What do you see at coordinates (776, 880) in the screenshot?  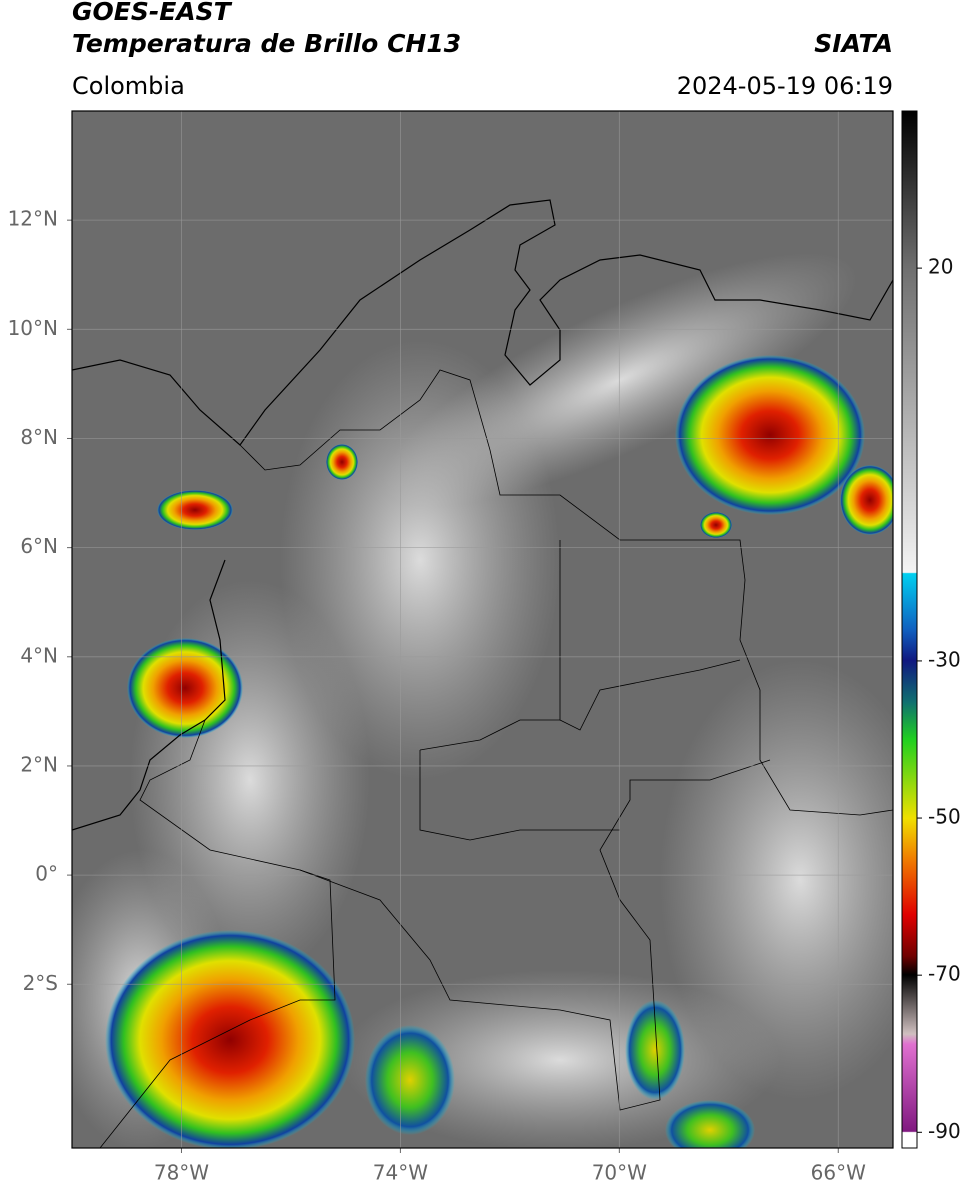 I see `cloud` at bounding box center [776, 880].